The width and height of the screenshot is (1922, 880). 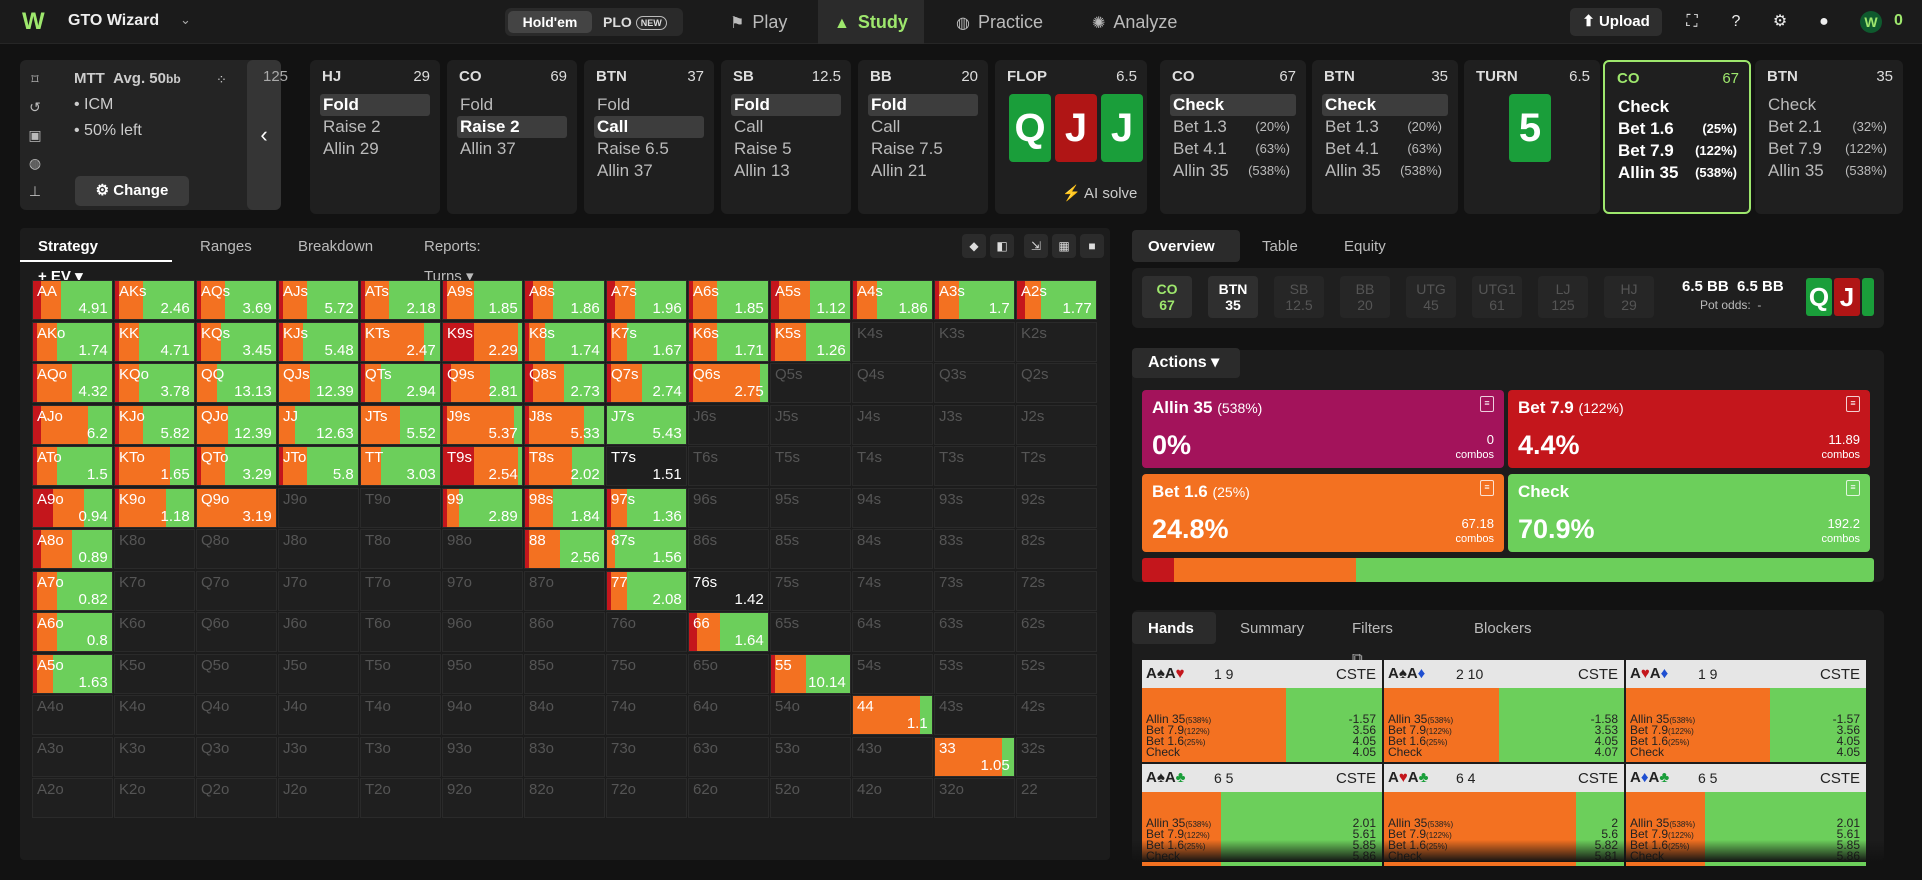 What do you see at coordinates (923, 149) in the screenshot?
I see `action-option: Raise 7.5` at bounding box center [923, 149].